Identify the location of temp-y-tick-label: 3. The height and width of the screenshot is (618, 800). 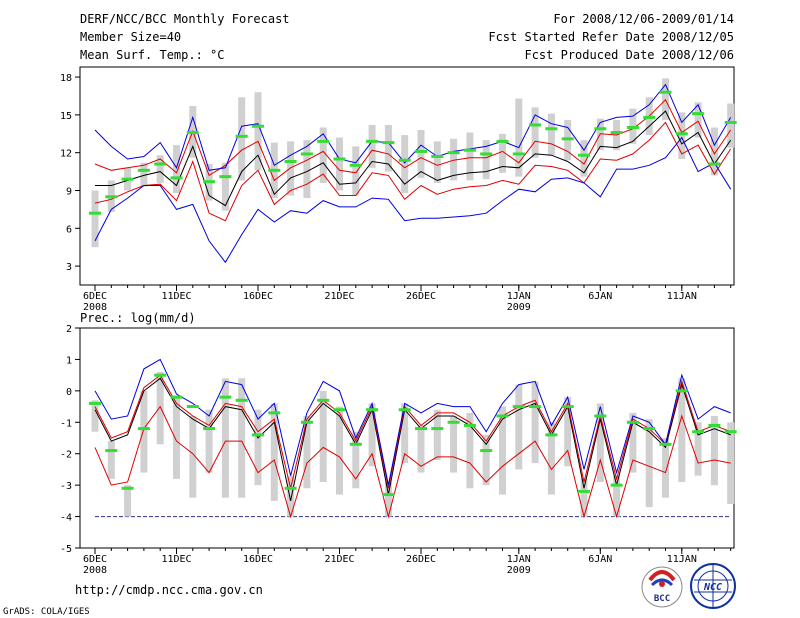
(69, 267).